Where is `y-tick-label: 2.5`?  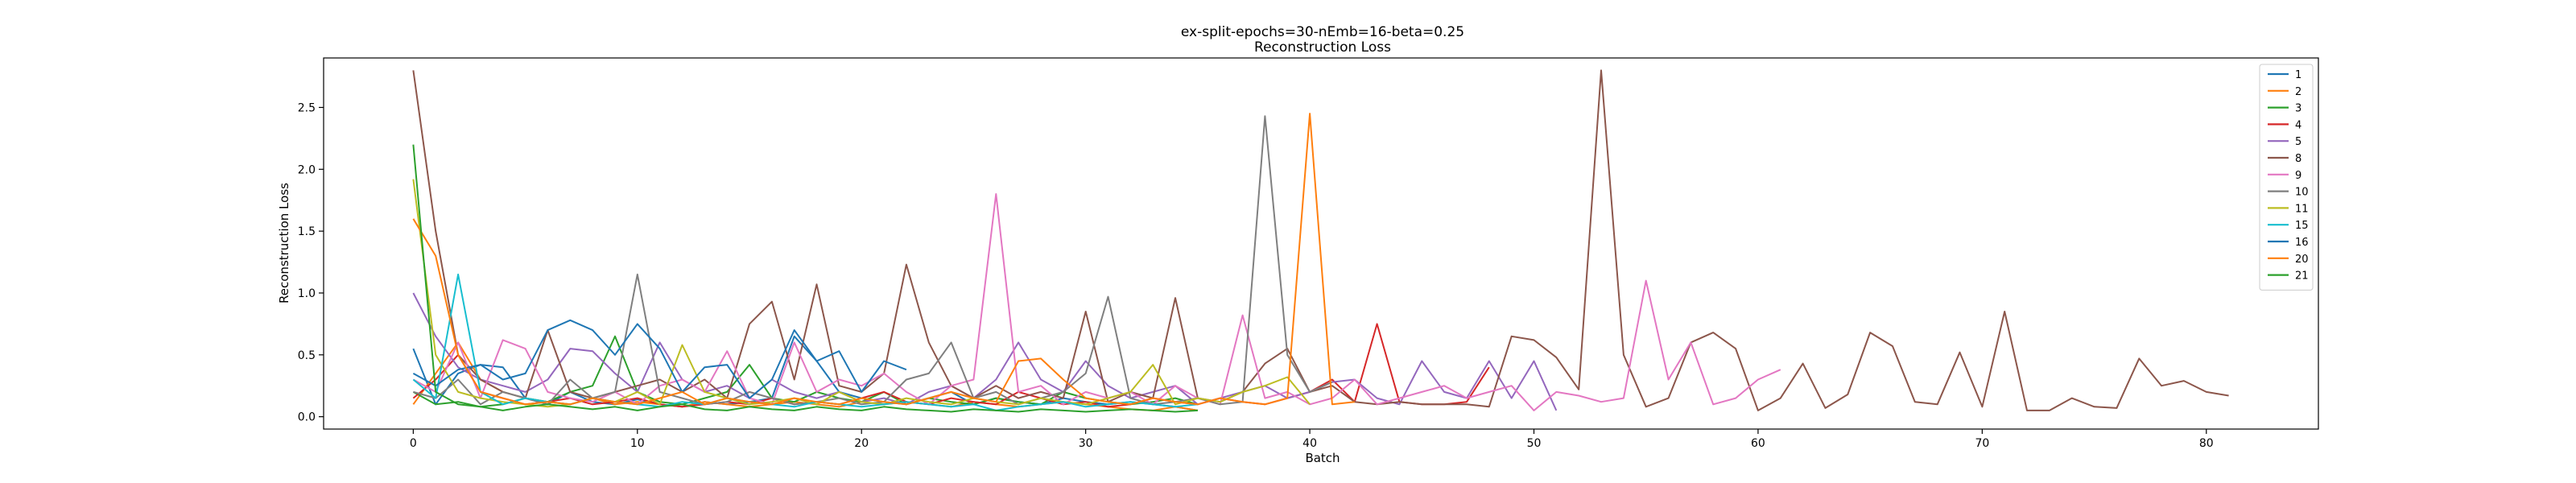
y-tick-label: 2.5 is located at coordinates (307, 107).